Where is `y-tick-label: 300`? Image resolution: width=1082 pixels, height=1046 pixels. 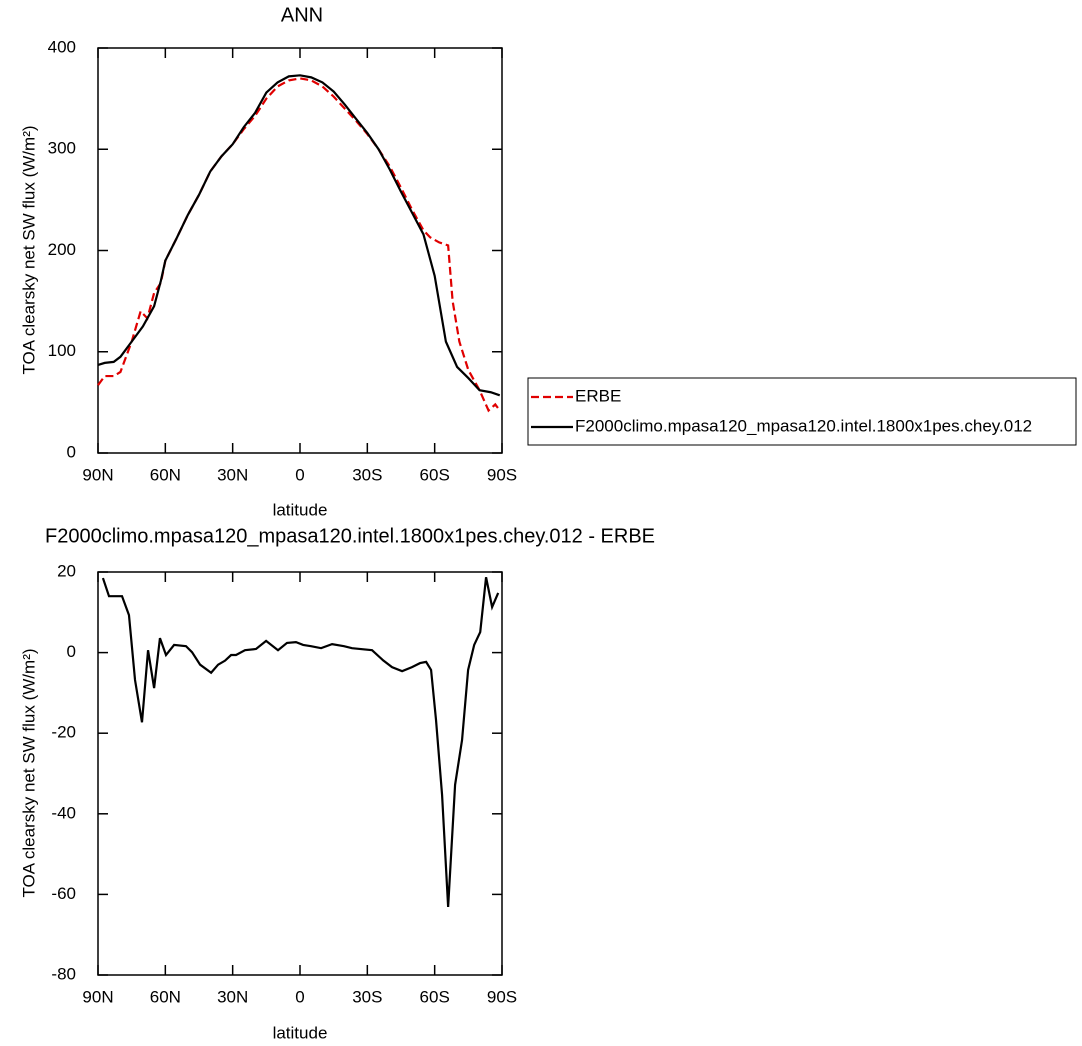 y-tick-label: 300 is located at coordinates (62, 148).